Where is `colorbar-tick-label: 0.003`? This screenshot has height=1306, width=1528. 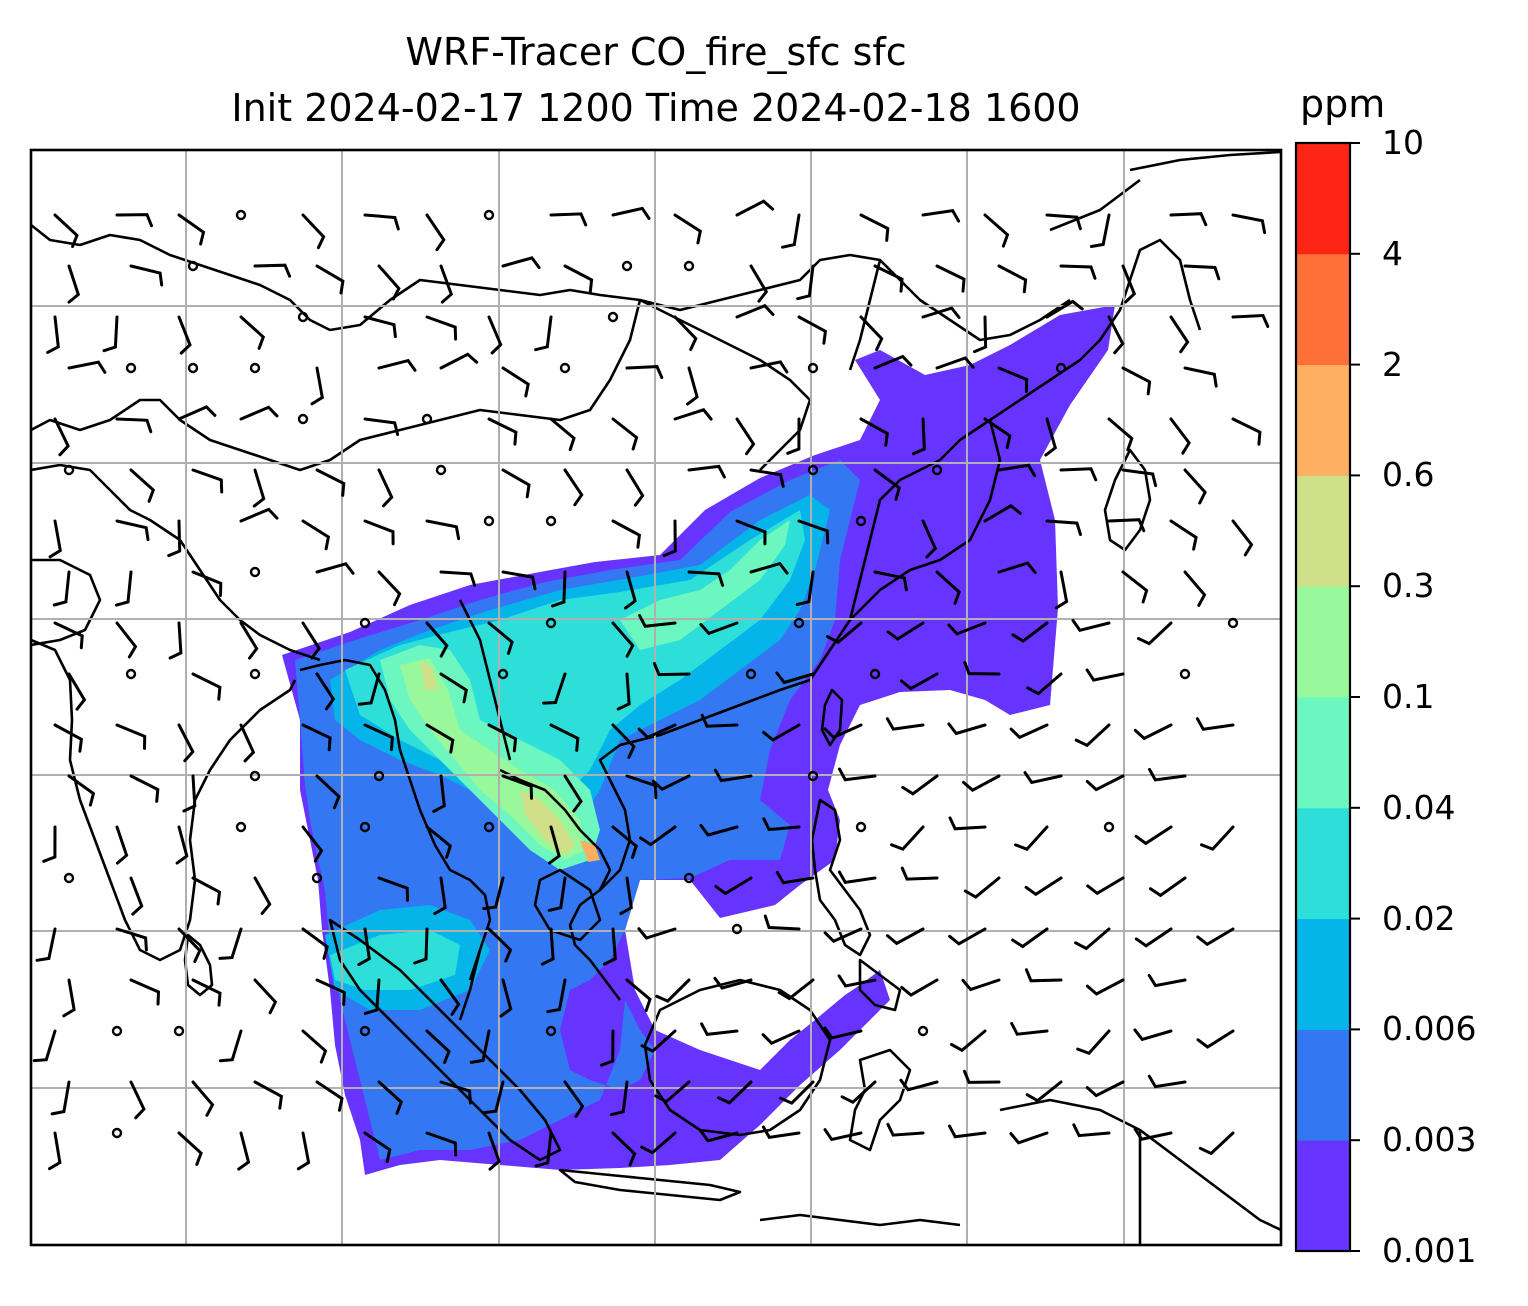 colorbar-tick-label: 0.003 is located at coordinates (1429, 1140).